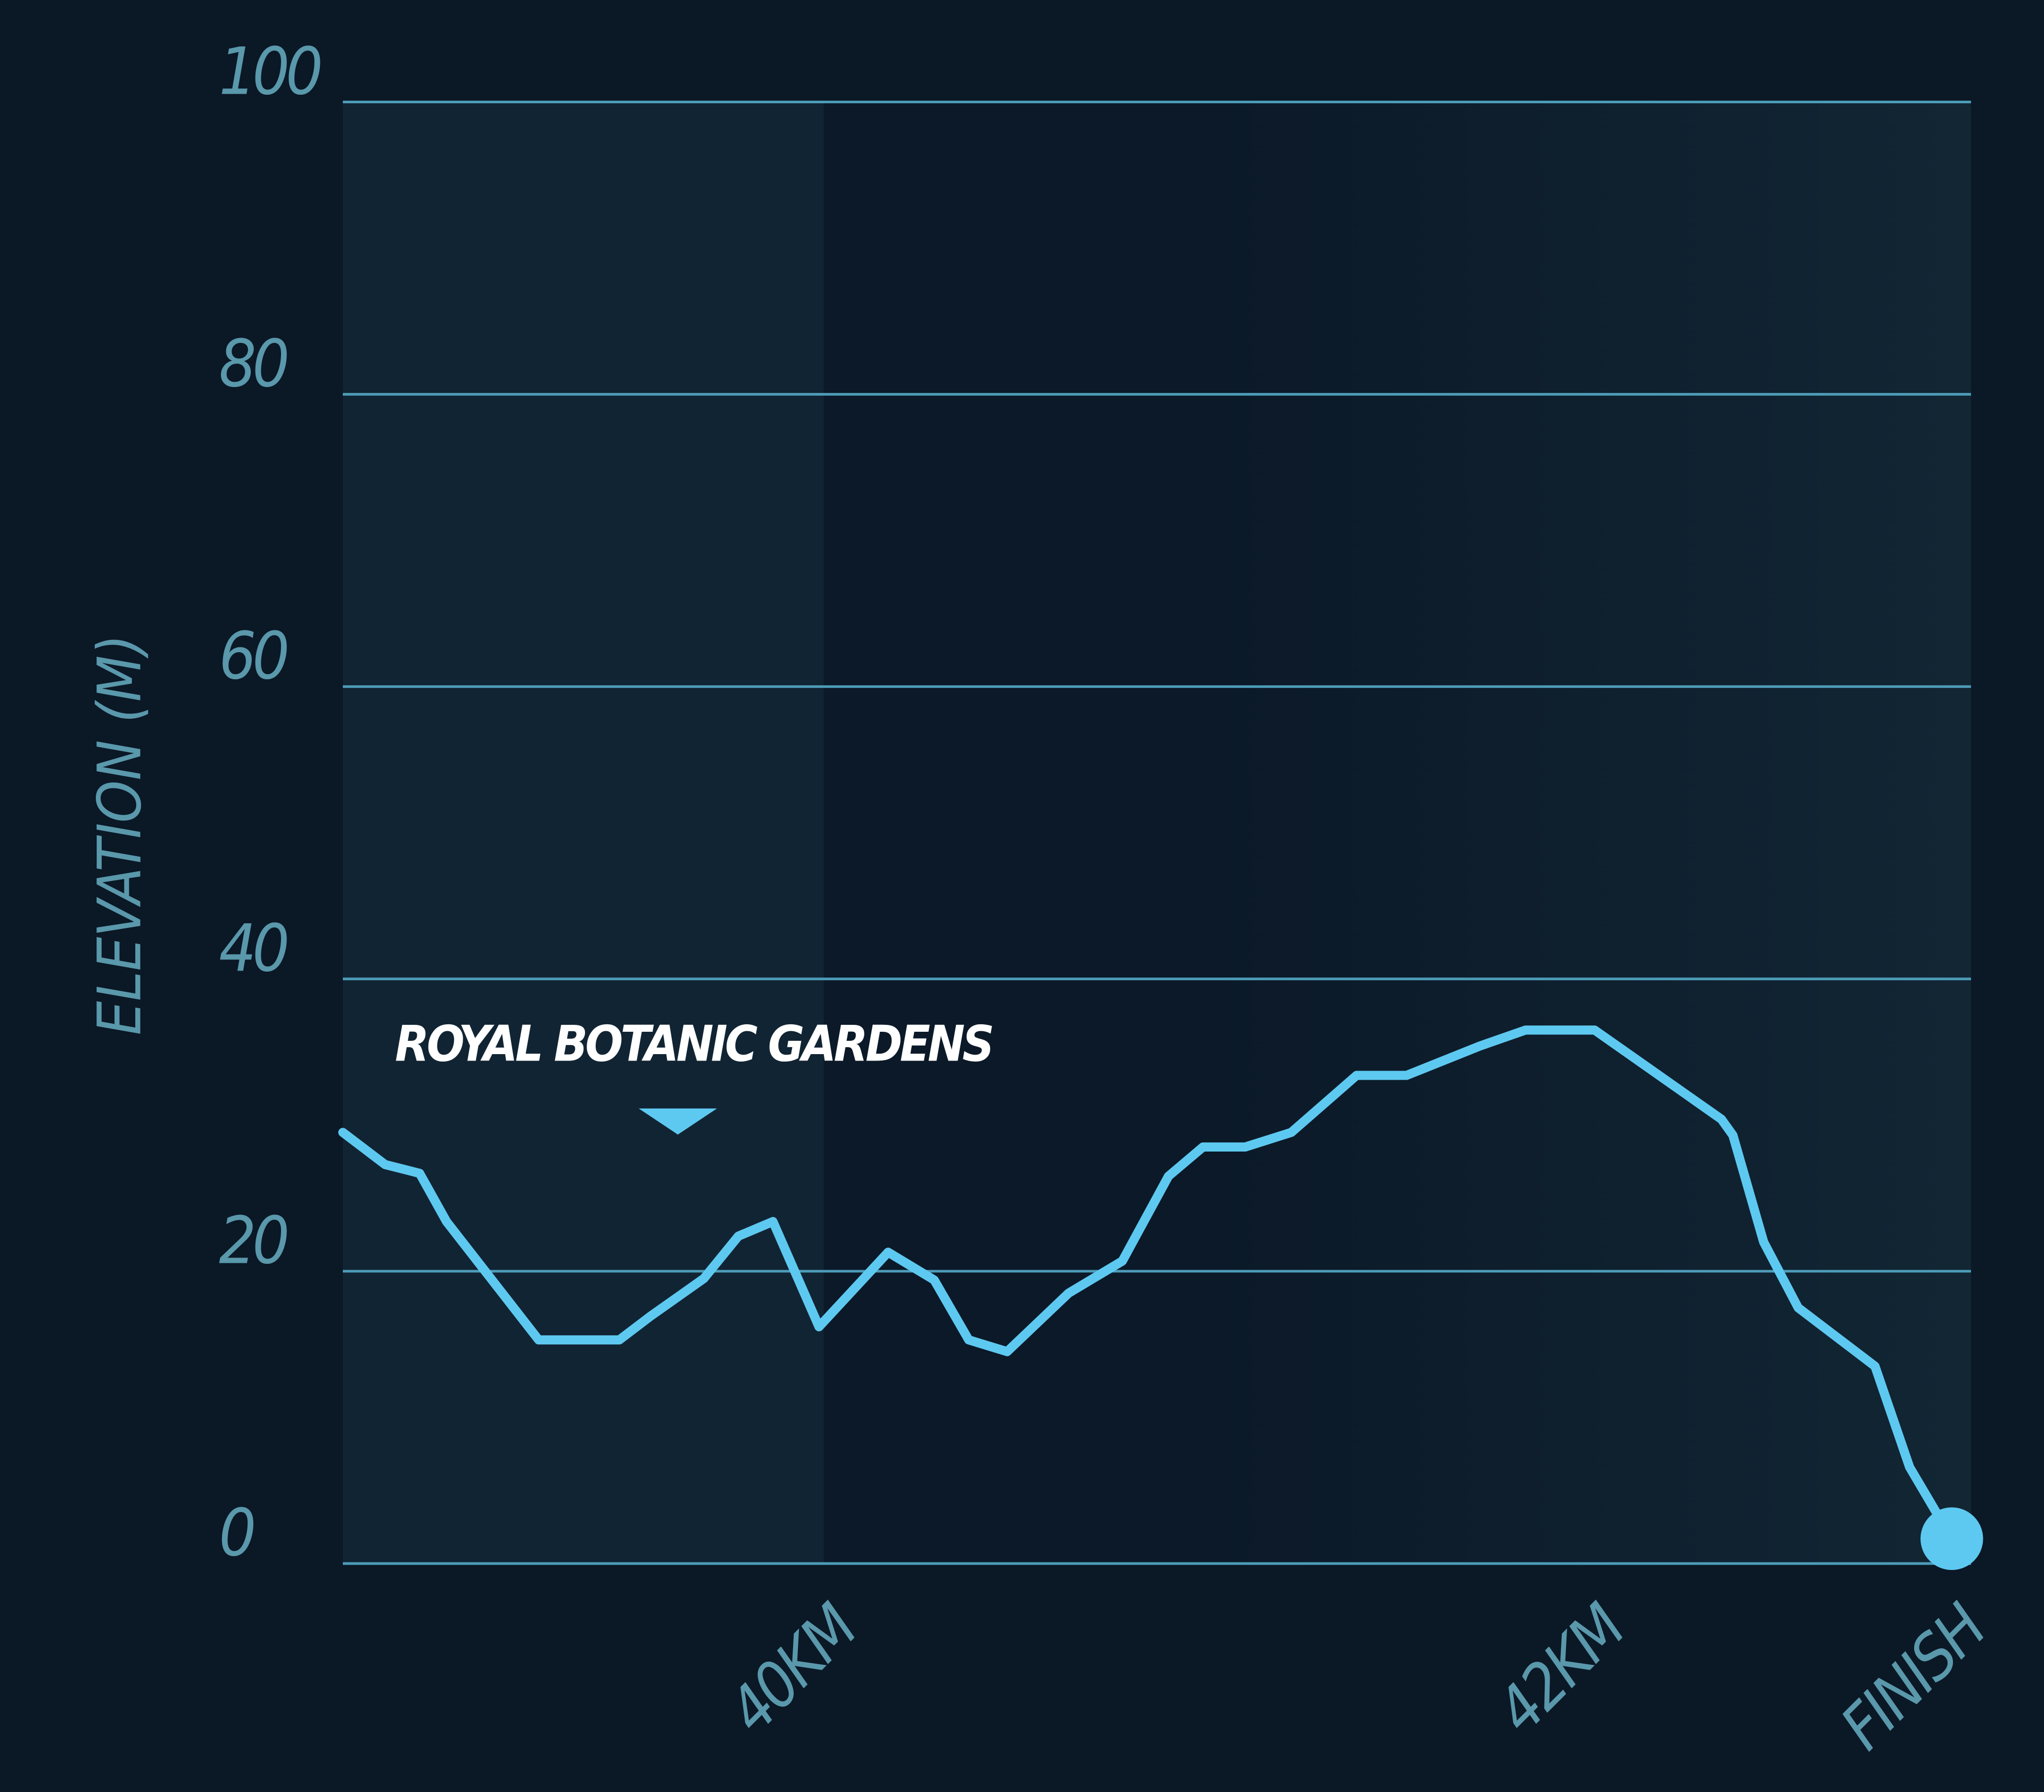  What do you see at coordinates (119, 834) in the screenshot?
I see `y-axis-label: ELEVATION (M)` at bounding box center [119, 834].